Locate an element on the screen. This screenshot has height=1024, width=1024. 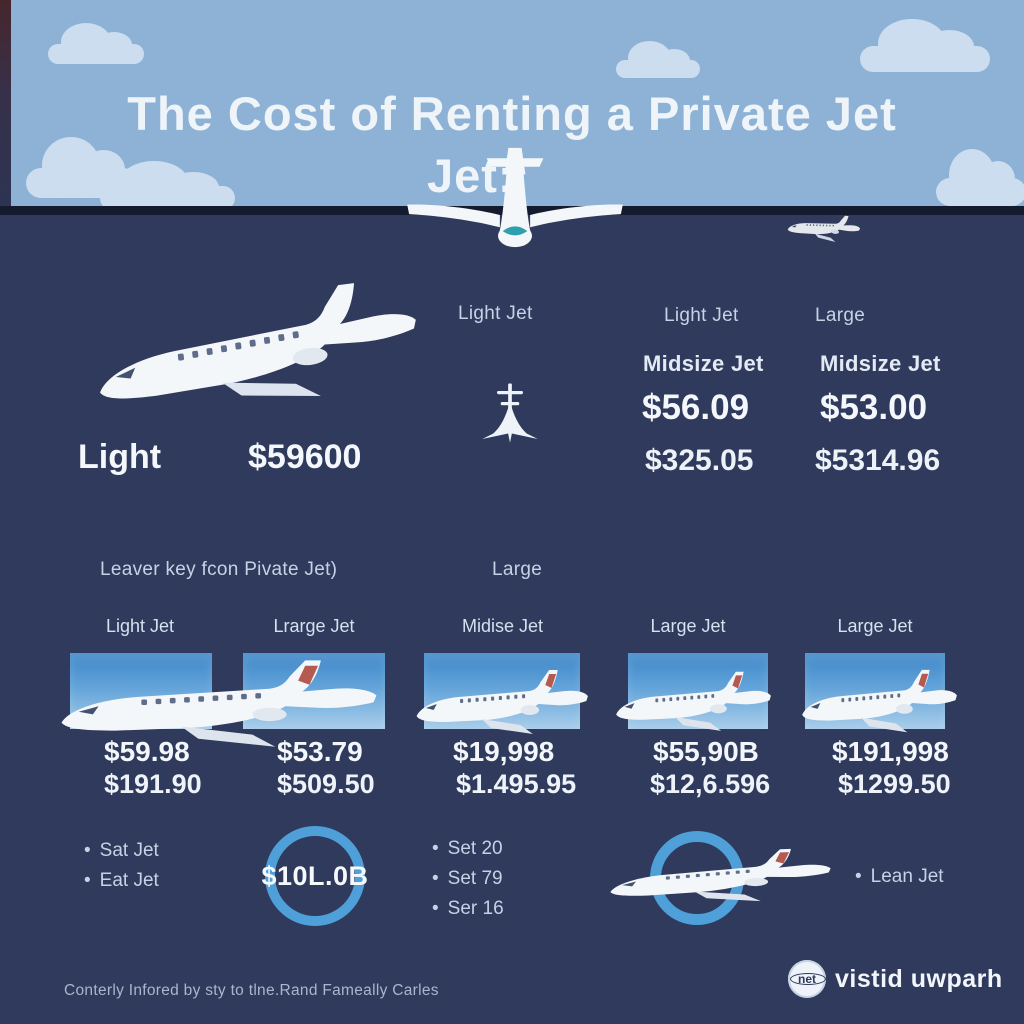
page-title-line2: Jet: is located at coordinates (471, 175).